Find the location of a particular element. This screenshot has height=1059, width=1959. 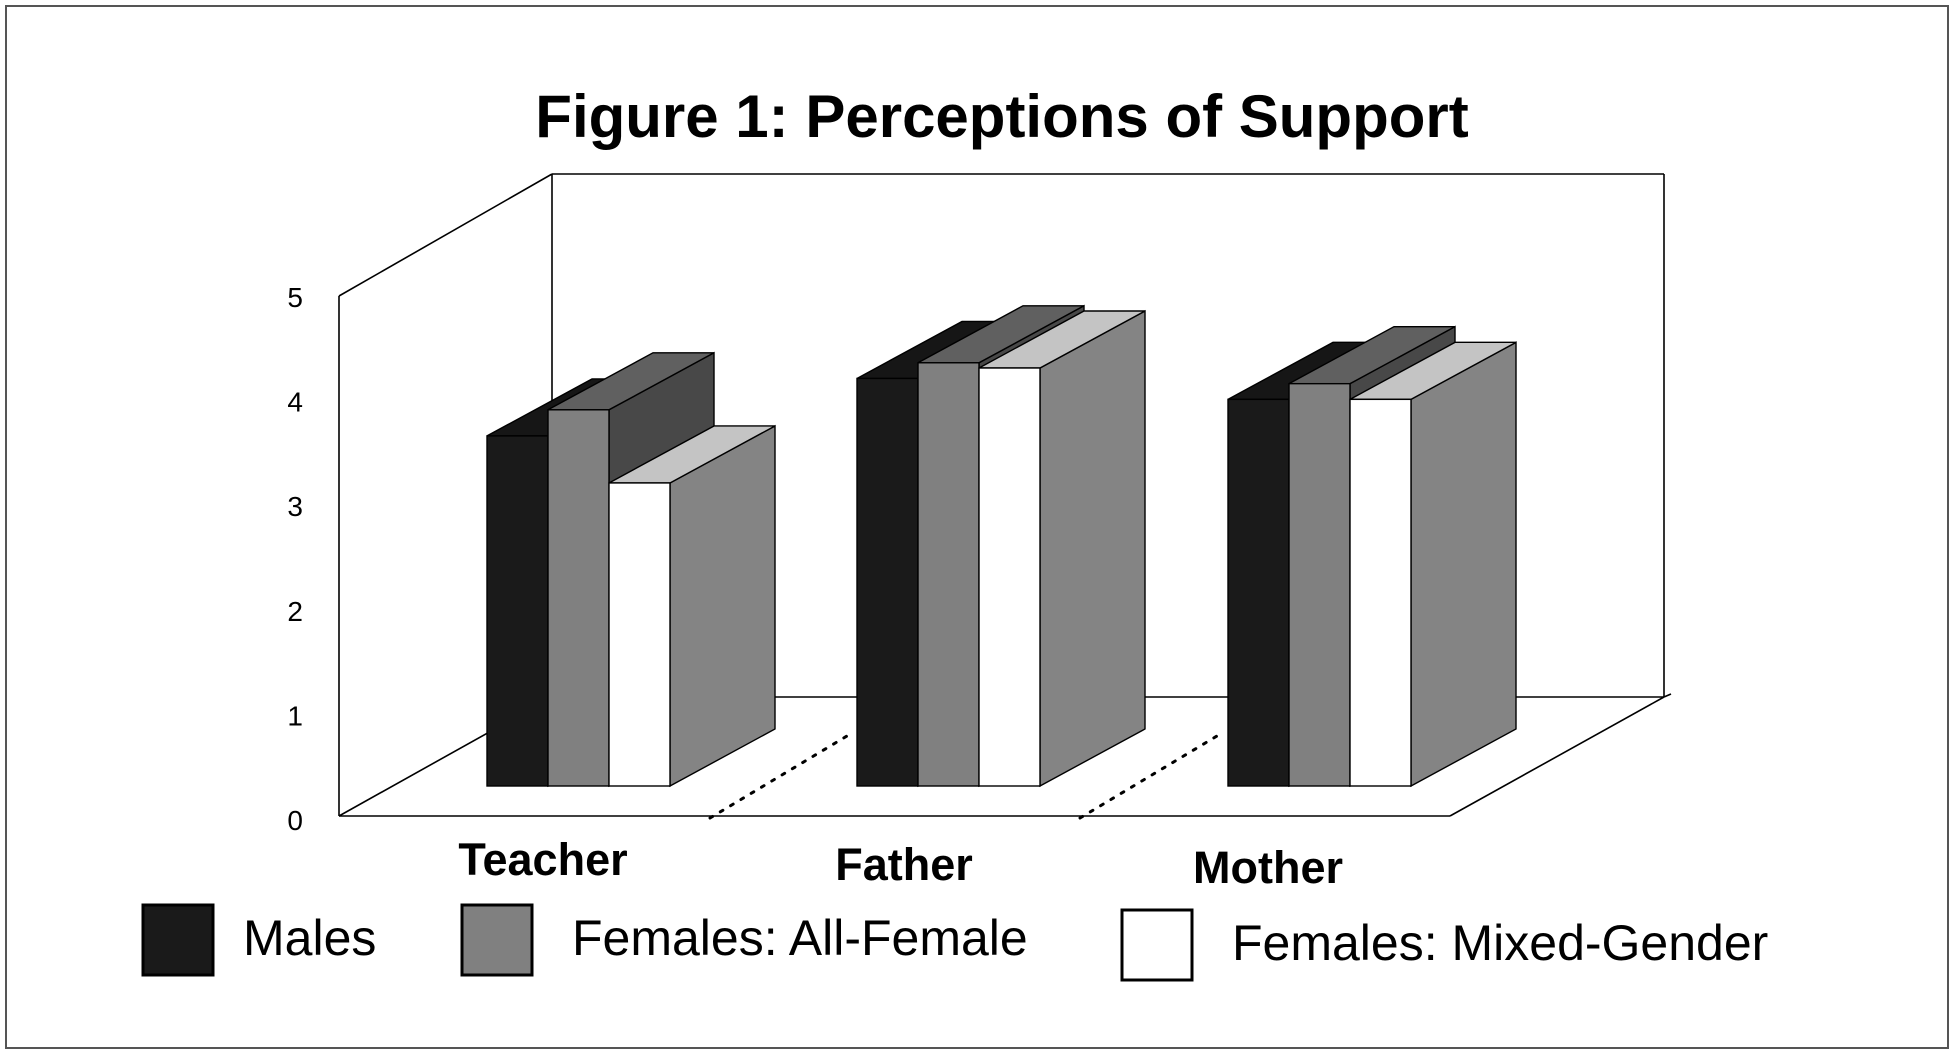

y-tick-label: 3 is located at coordinates (295, 506).